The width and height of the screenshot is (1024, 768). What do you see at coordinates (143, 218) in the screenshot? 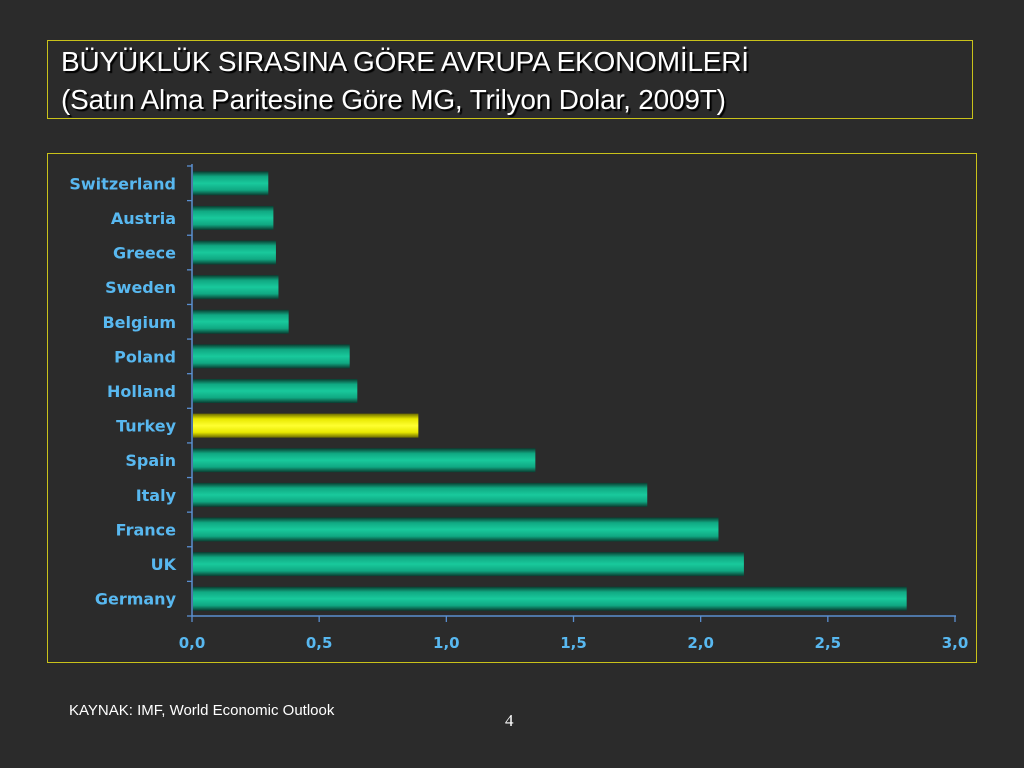
I see `category-label: Austria` at bounding box center [143, 218].